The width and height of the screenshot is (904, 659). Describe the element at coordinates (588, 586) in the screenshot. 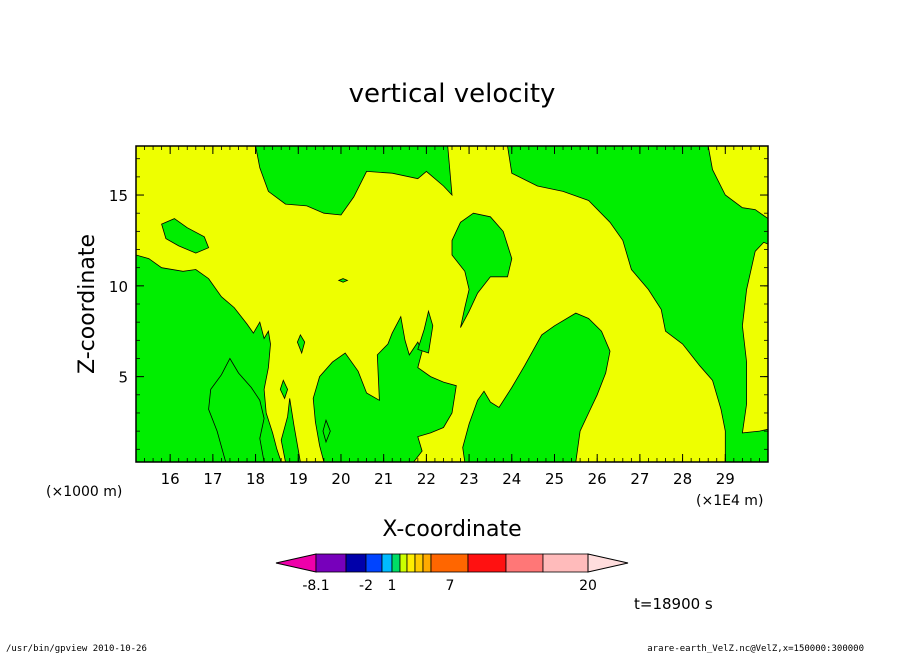

I see `colorbar-tick-label: 20` at that location.